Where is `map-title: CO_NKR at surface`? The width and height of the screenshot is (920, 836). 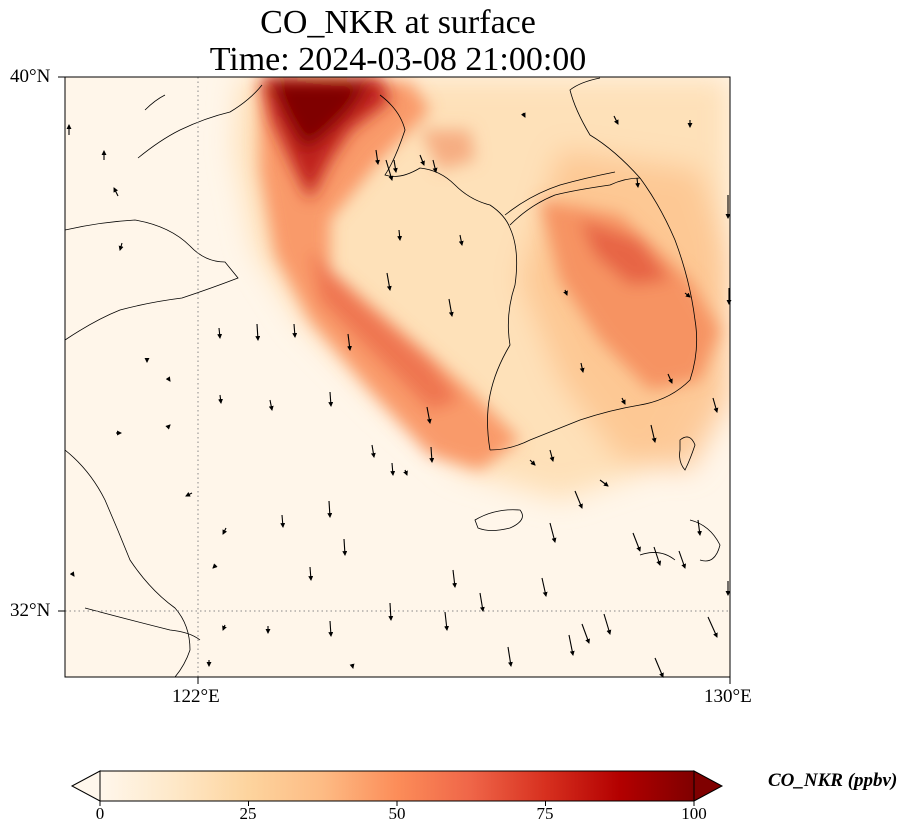
map-title: CO_NKR at surface is located at coordinates (398, 22).